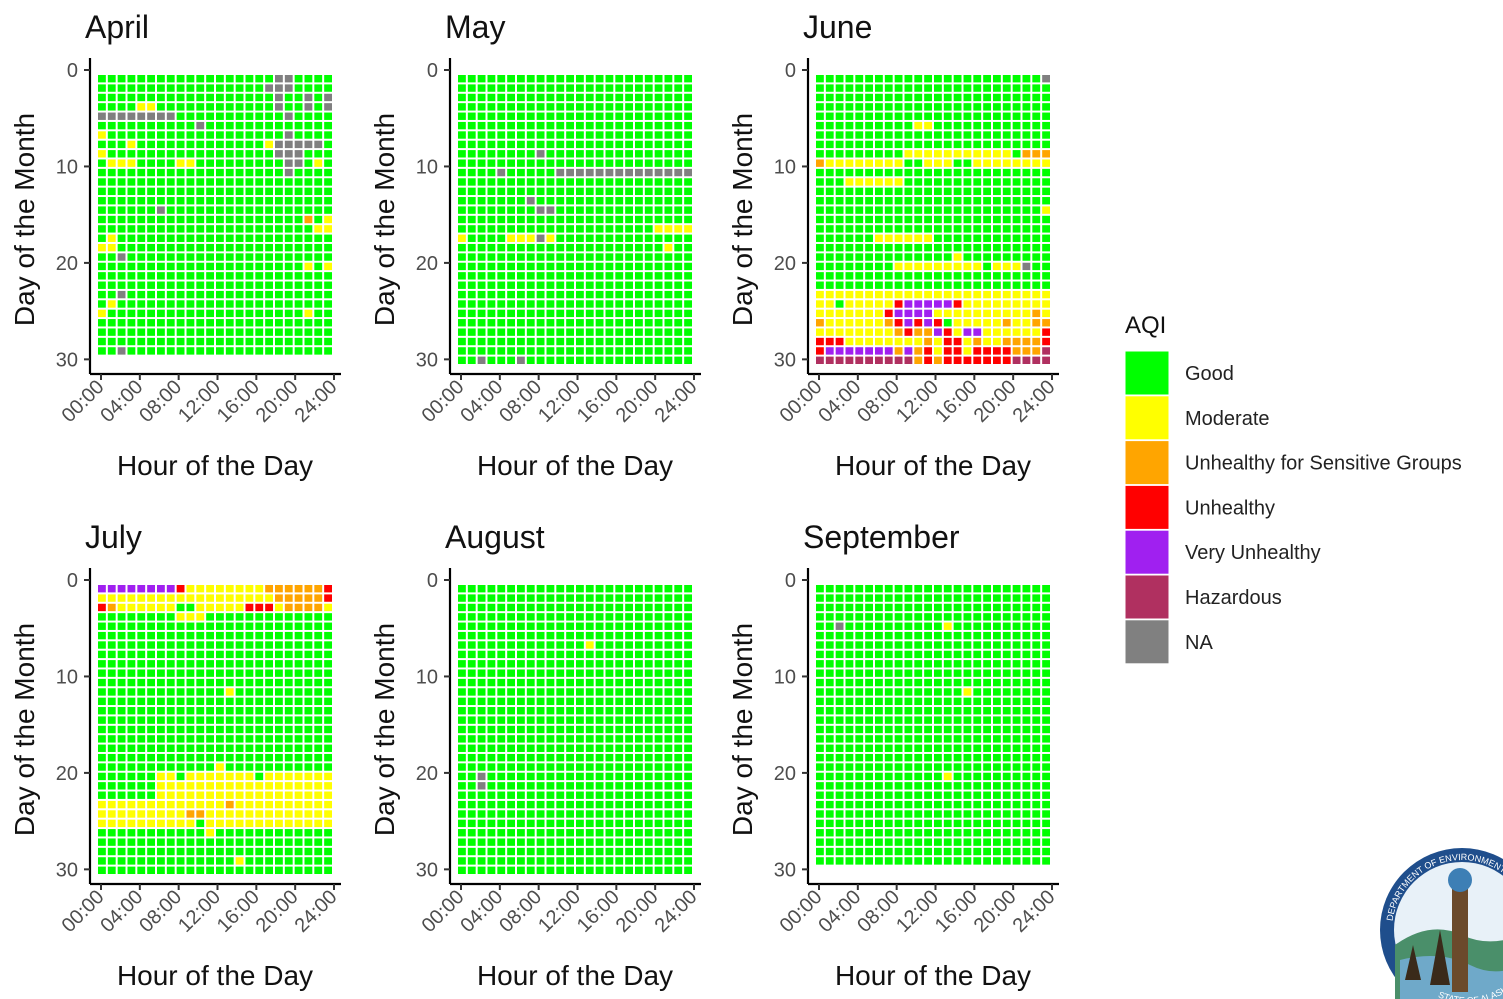  I want to click on totem-pole-icon, so click(1460, 932).